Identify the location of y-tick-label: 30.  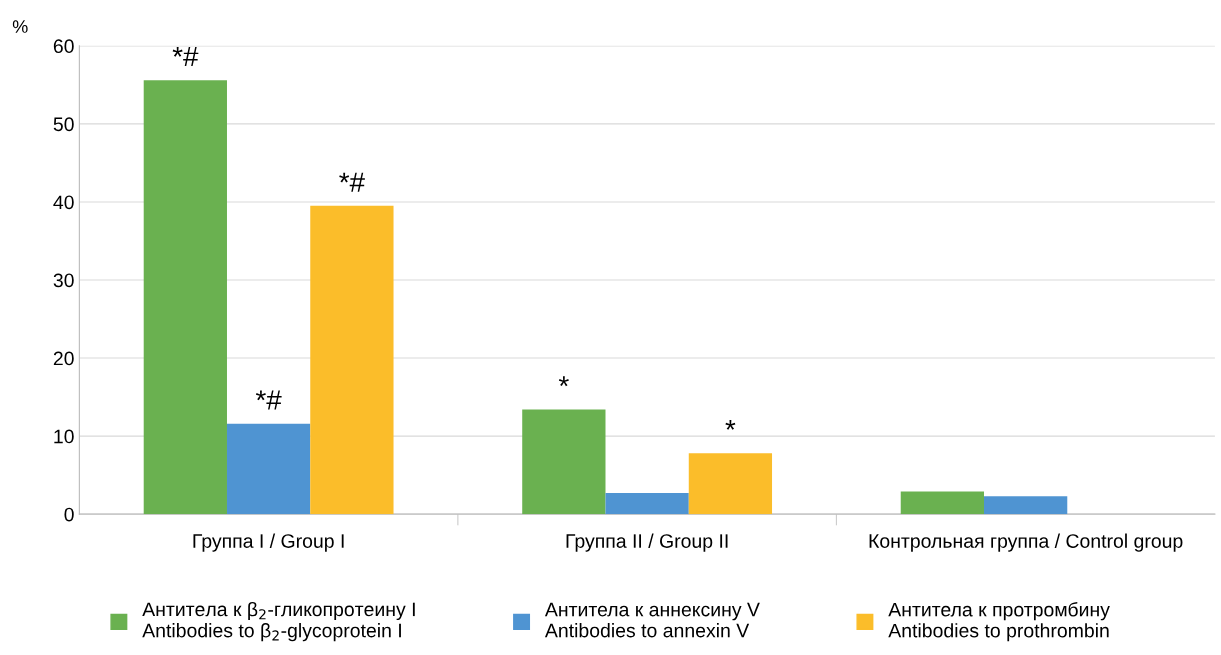
(63, 280).